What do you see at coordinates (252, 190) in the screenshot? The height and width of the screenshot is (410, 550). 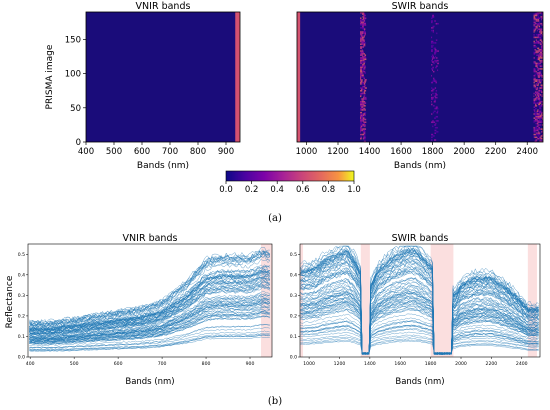 I see `colorbar-tick-label: 0.2` at bounding box center [252, 190].